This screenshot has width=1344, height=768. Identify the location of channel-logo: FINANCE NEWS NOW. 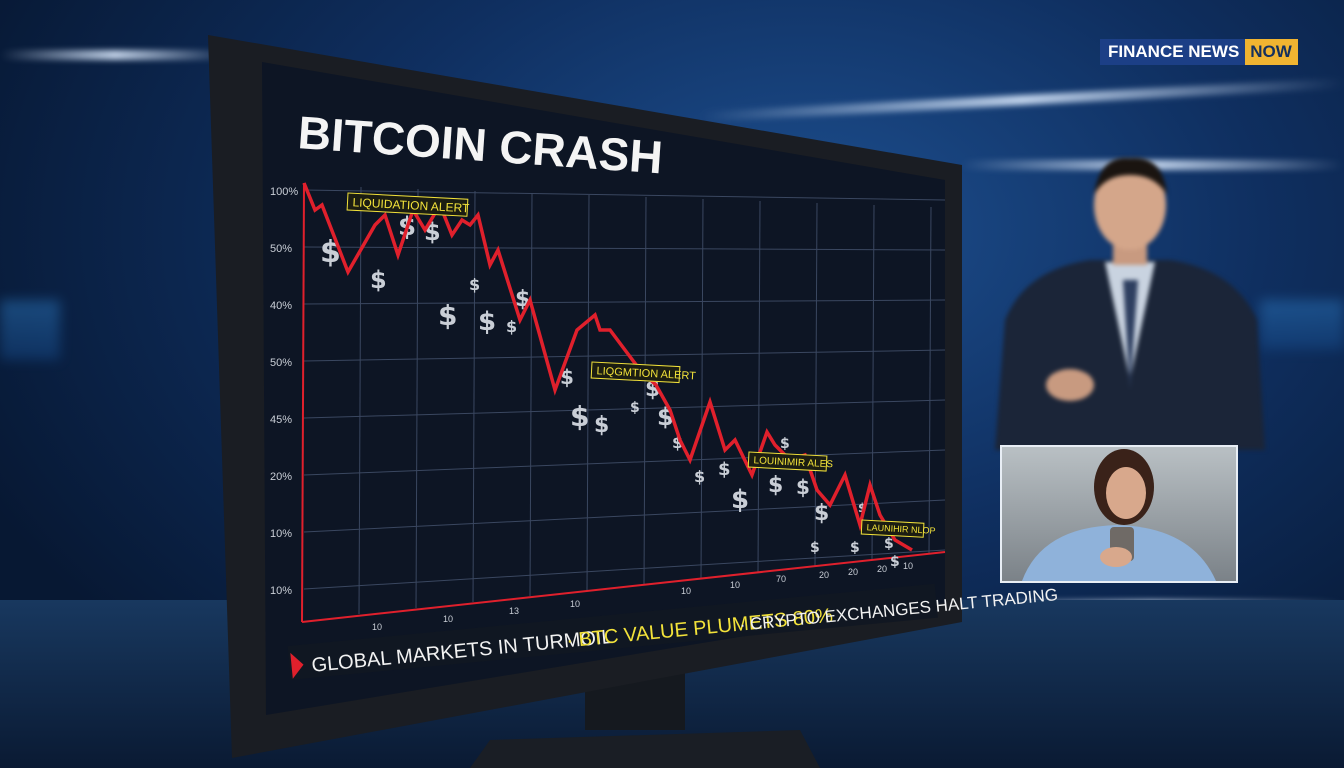
(1199, 52).